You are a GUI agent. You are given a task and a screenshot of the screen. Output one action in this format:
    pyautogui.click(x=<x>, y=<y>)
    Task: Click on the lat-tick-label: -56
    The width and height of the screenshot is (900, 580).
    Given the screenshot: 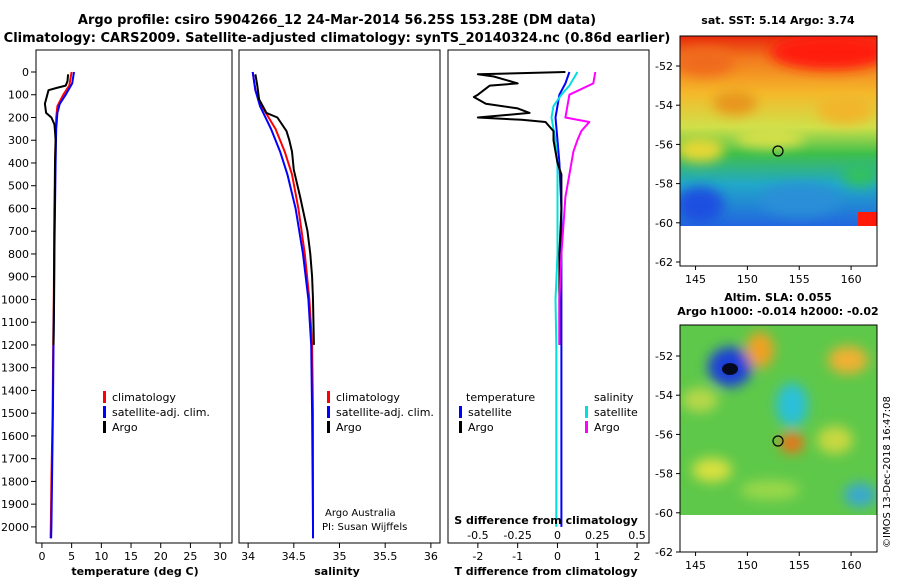 What is the action you would take?
    pyautogui.click(x=664, y=144)
    